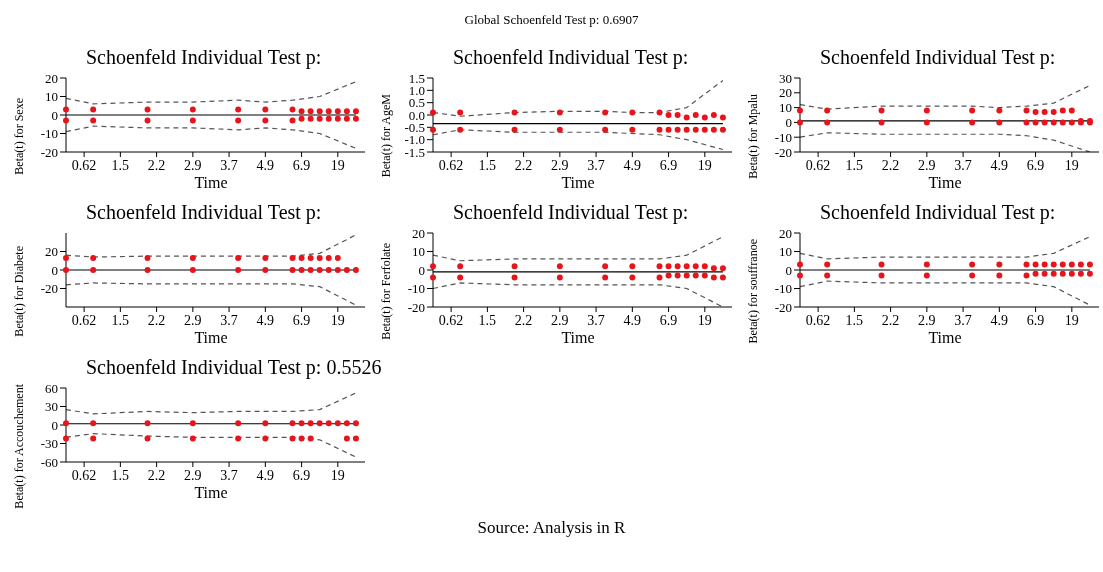  I want to click on y-tick-label: -60, so click(49, 462).